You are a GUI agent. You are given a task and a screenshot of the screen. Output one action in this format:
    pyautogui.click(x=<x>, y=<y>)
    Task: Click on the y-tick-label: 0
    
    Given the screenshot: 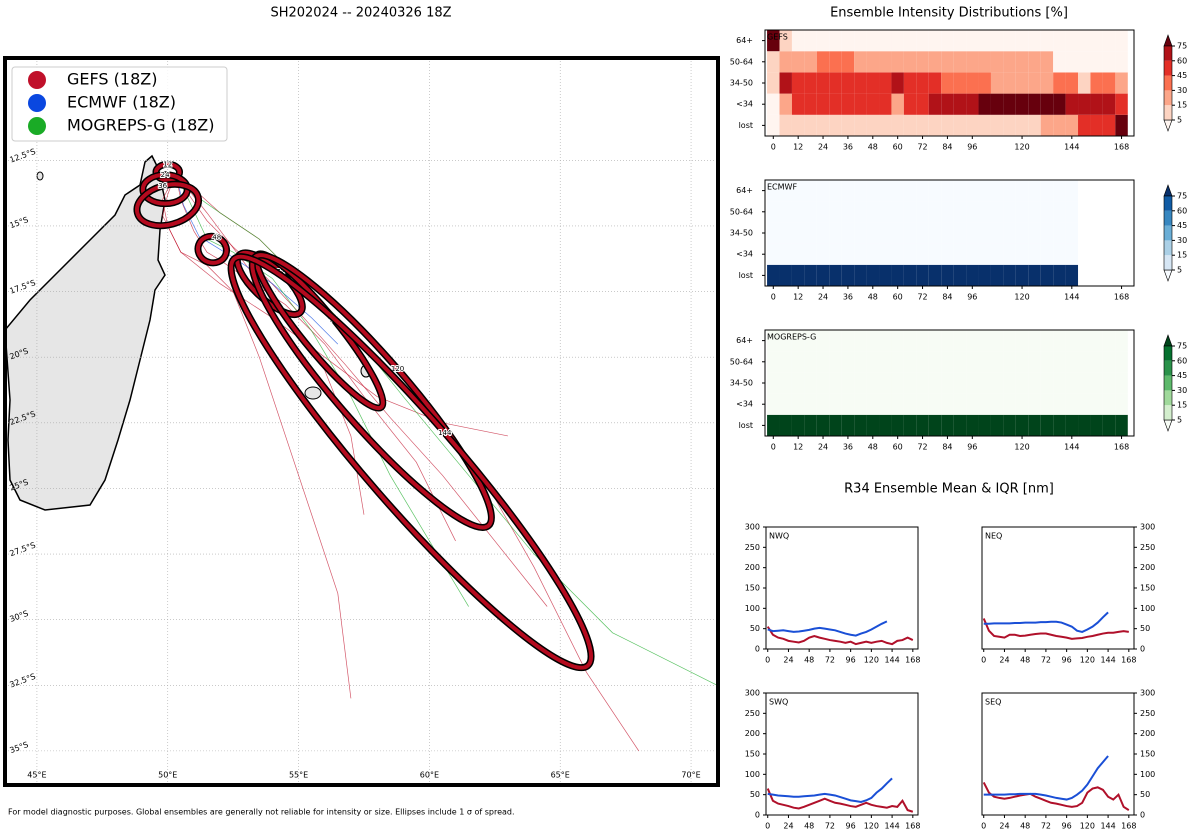 What is the action you would take?
    pyautogui.click(x=1142, y=649)
    